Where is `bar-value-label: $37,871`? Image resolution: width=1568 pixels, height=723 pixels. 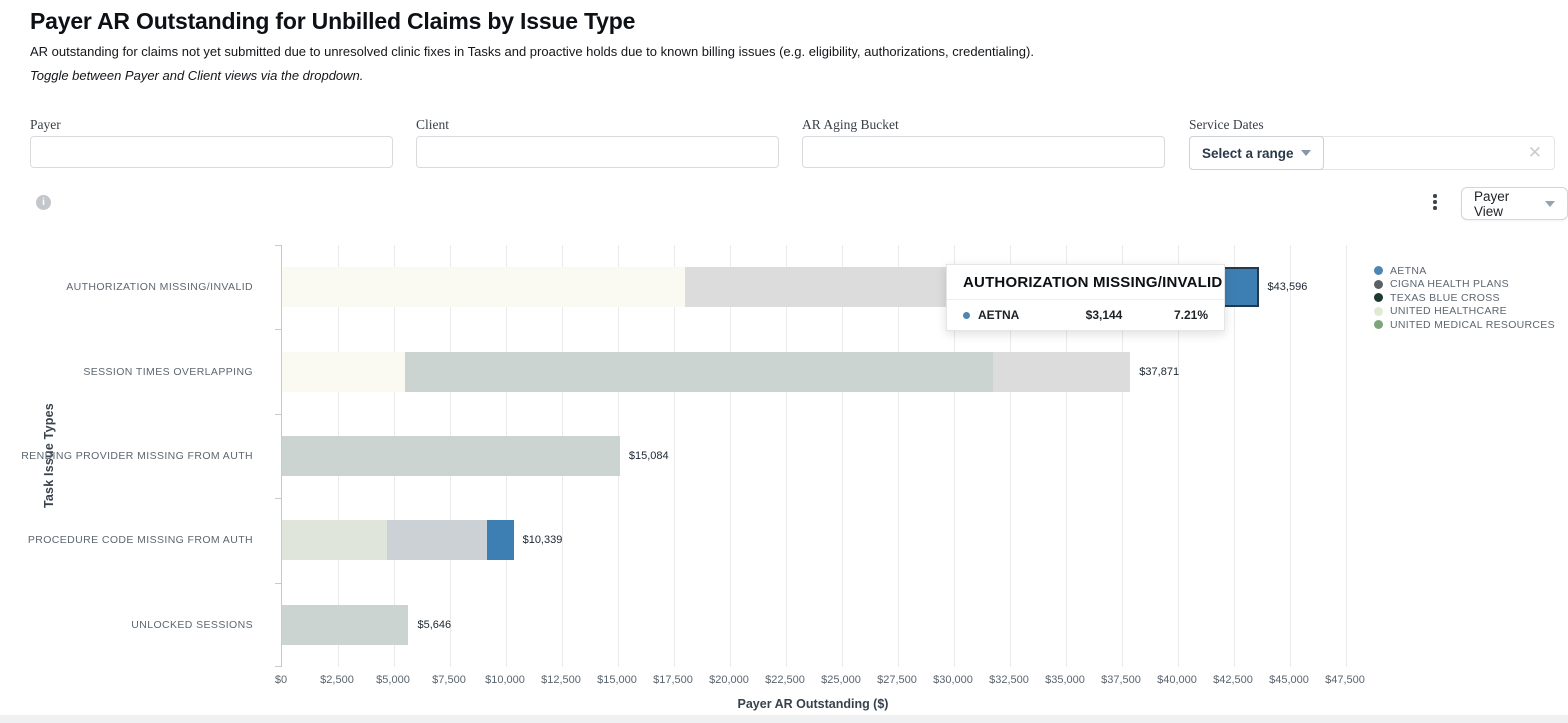
bar-value-label: $37,871 is located at coordinates (1159, 371).